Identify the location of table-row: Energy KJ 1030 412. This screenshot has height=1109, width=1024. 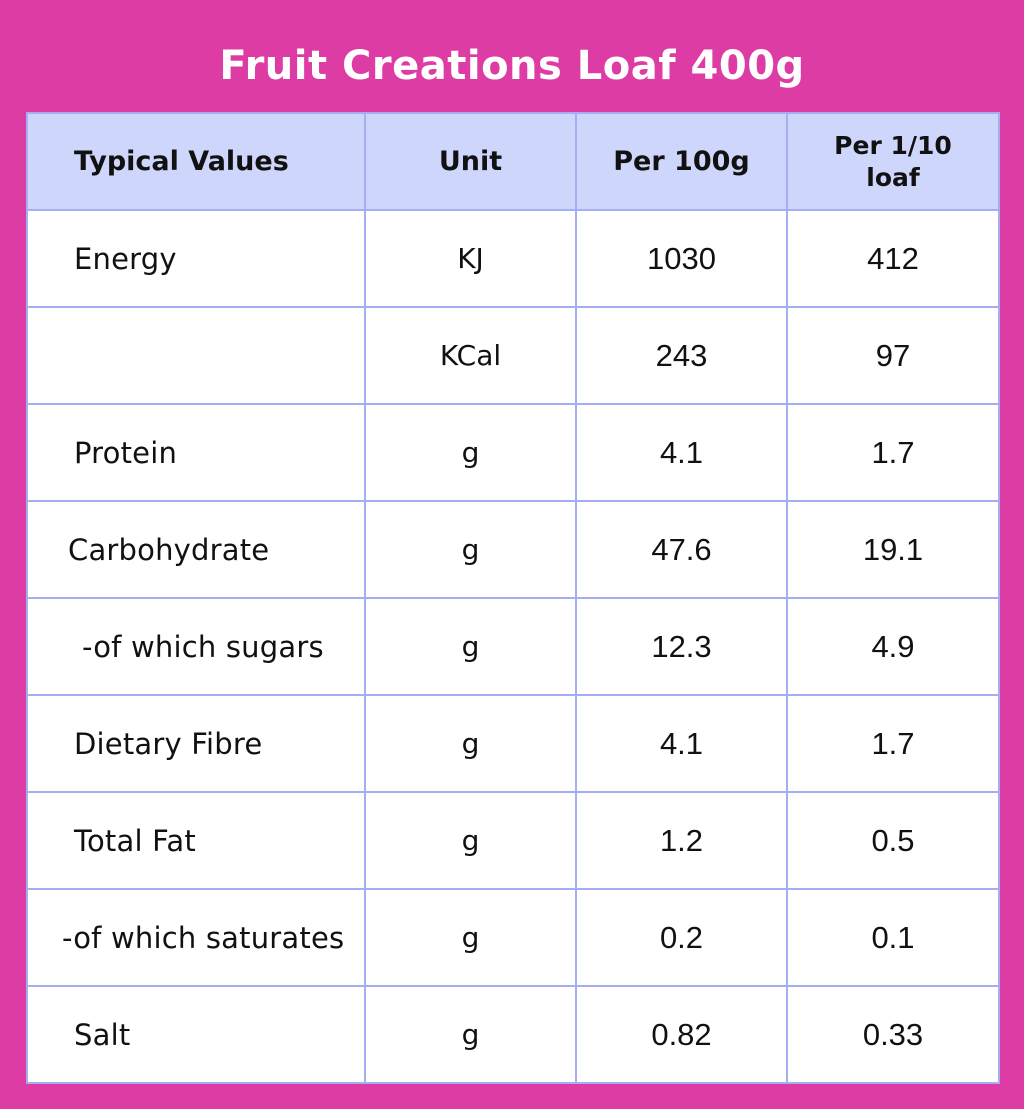
(513, 258).